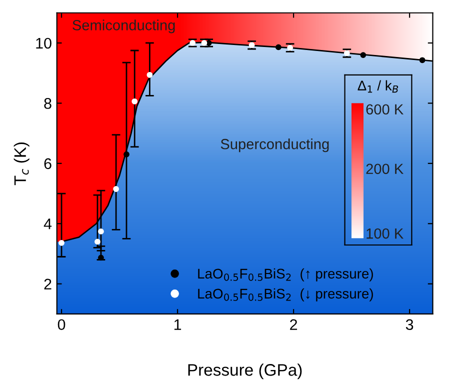 Image resolution: width=474 pixels, height=390 pixels. What do you see at coordinates (178, 324) in the screenshot?
I see `x-tick-label: 1` at bounding box center [178, 324].